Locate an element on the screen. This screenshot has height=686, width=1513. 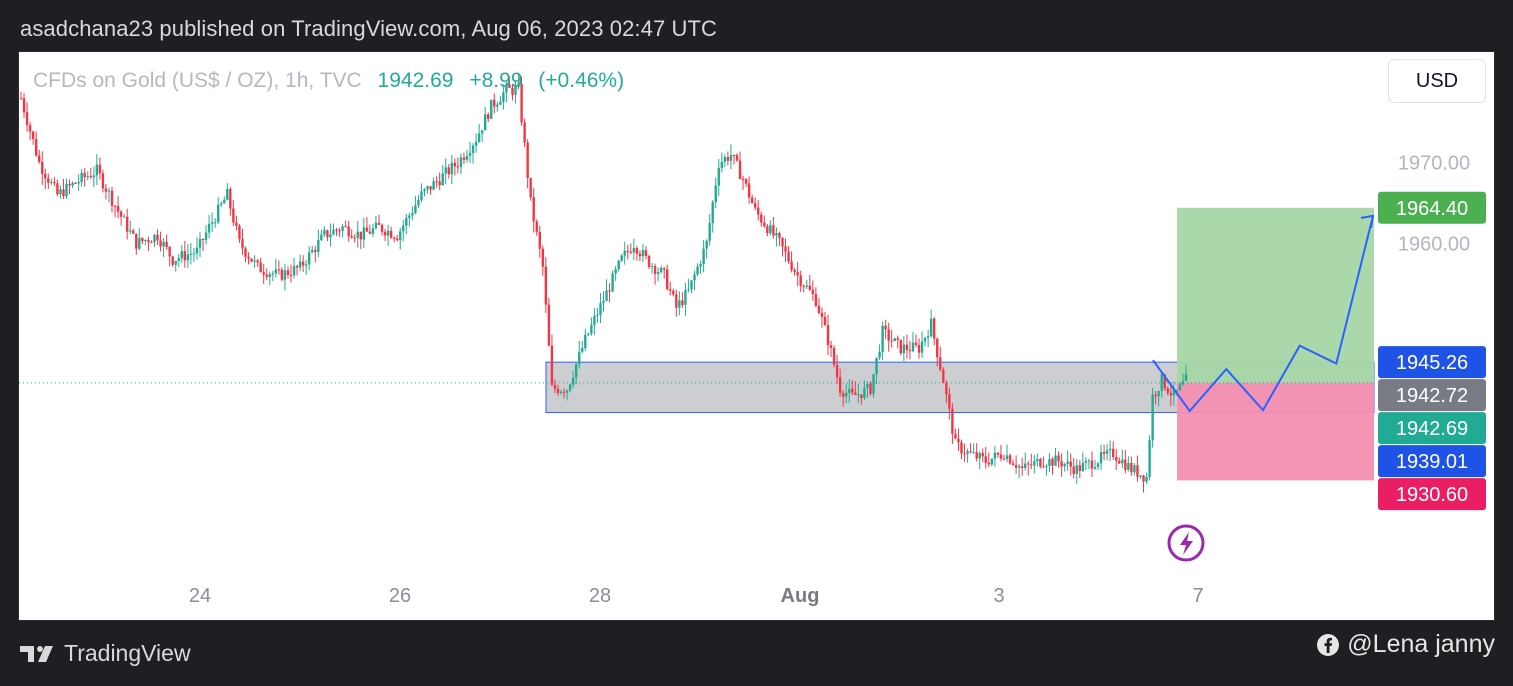
projection-path is located at coordinates (1263, 314).